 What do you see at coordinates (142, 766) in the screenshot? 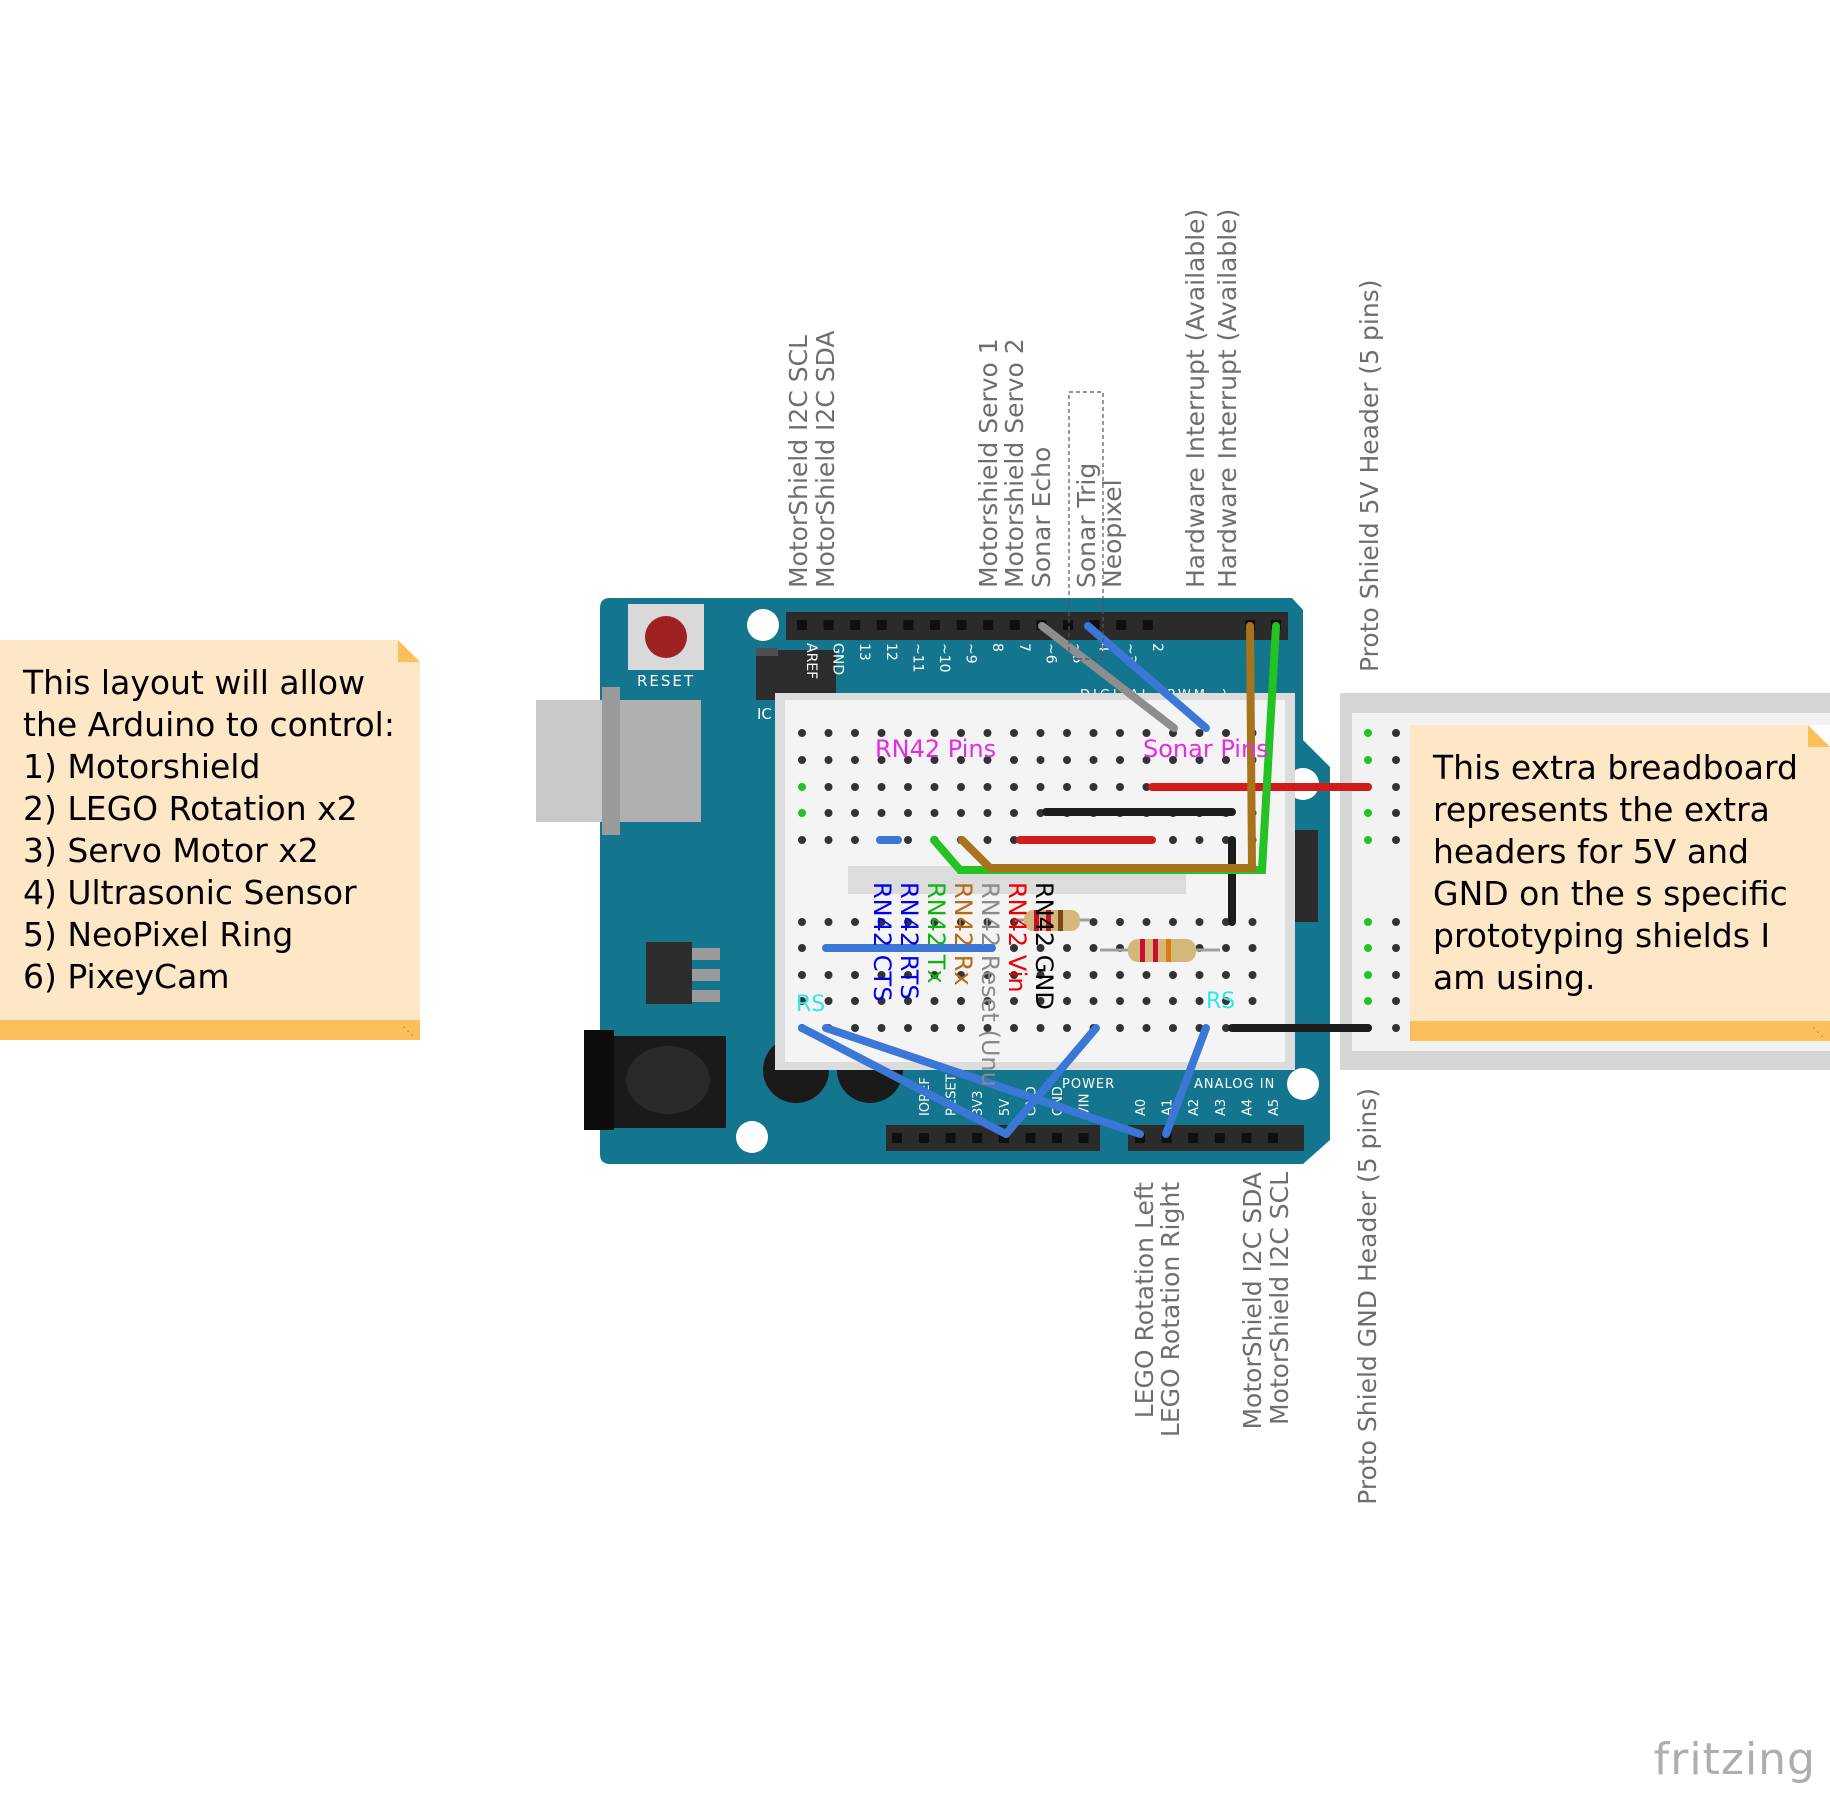
I see `note-line: 1) Motorshield` at bounding box center [142, 766].